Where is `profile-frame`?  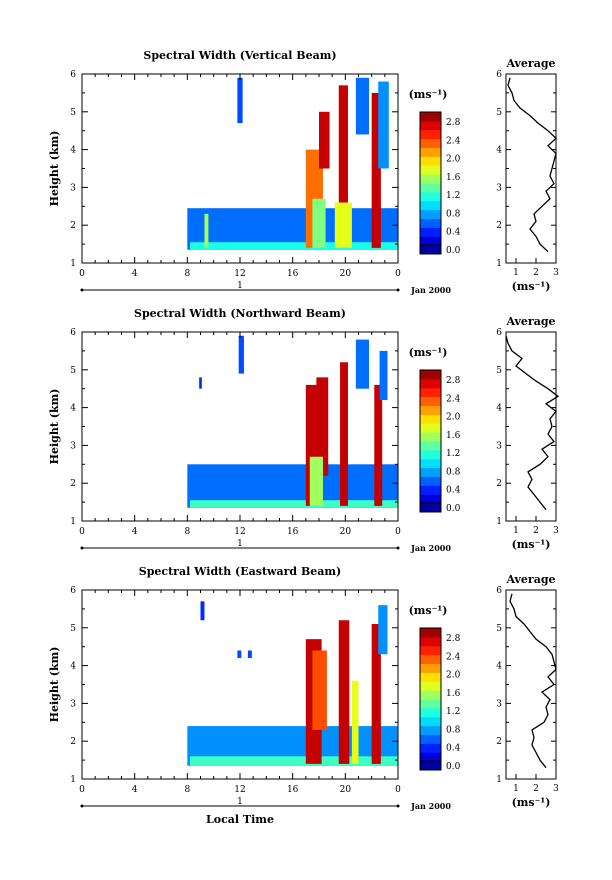
profile-frame is located at coordinates (531, 684).